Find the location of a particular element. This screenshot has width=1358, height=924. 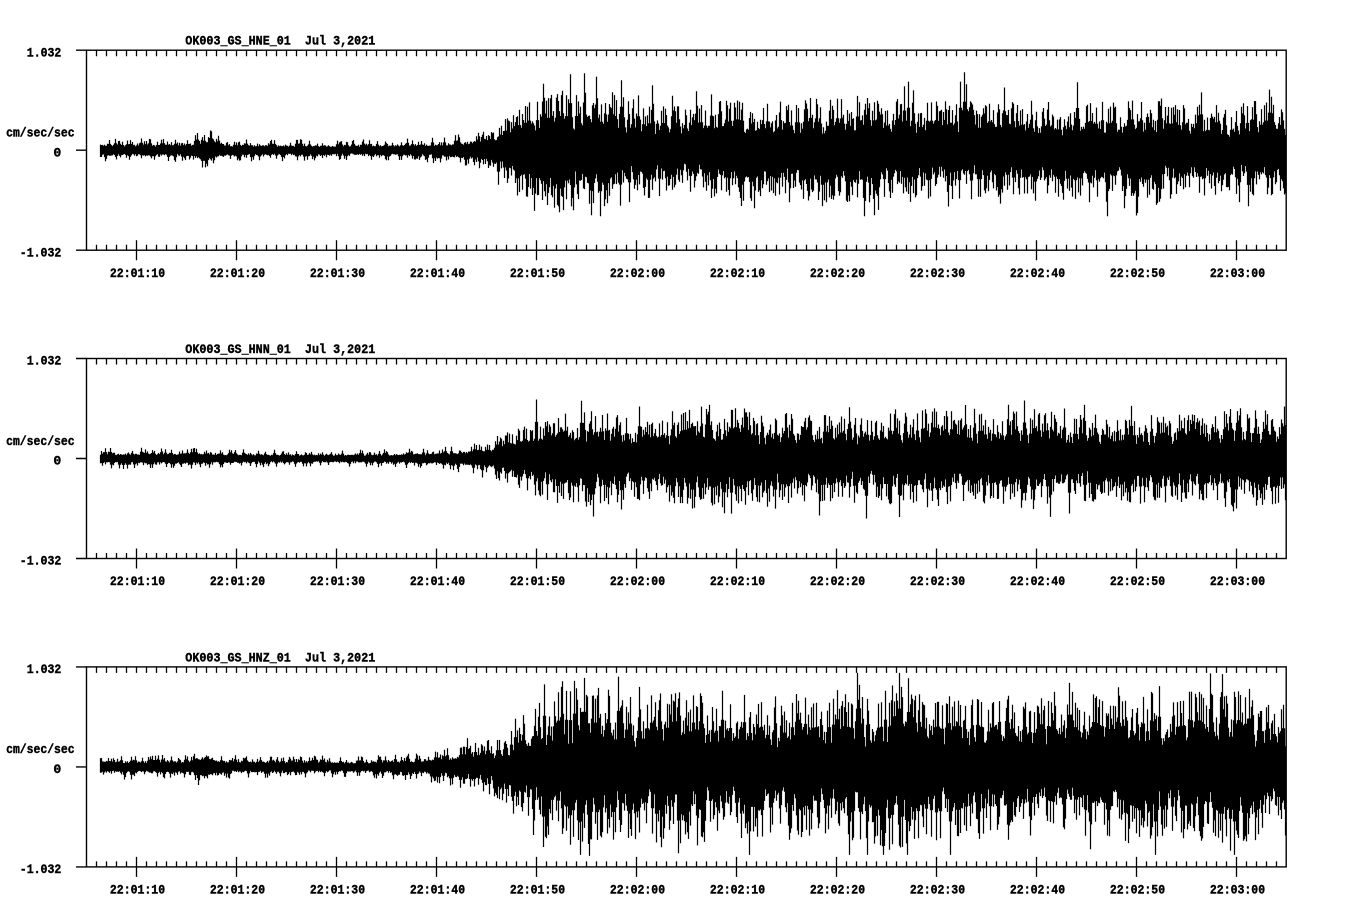

svg-text: OK003_GS_HNE_01 Jul 3,2021 is located at coordinates (280, 41).